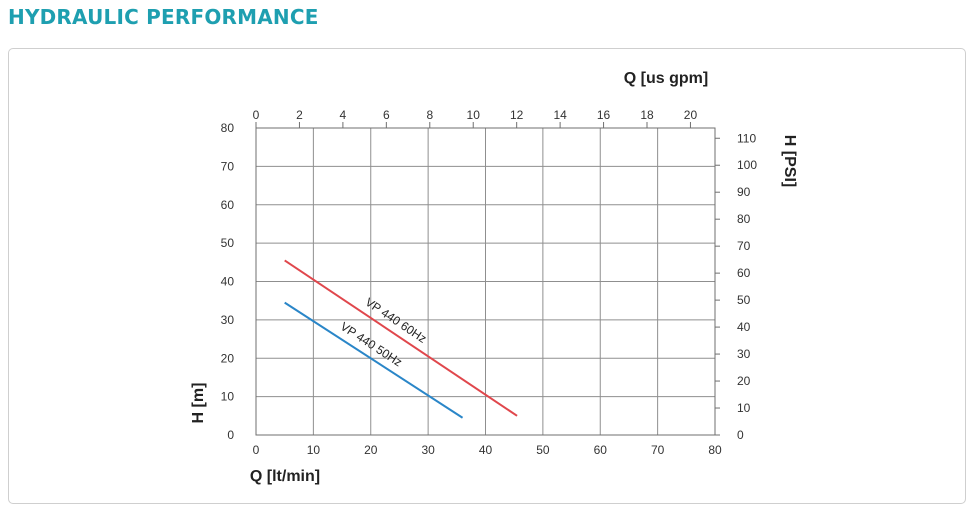  What do you see at coordinates (228, 166) in the screenshot?
I see `y-tick-label: 70` at bounding box center [228, 166].